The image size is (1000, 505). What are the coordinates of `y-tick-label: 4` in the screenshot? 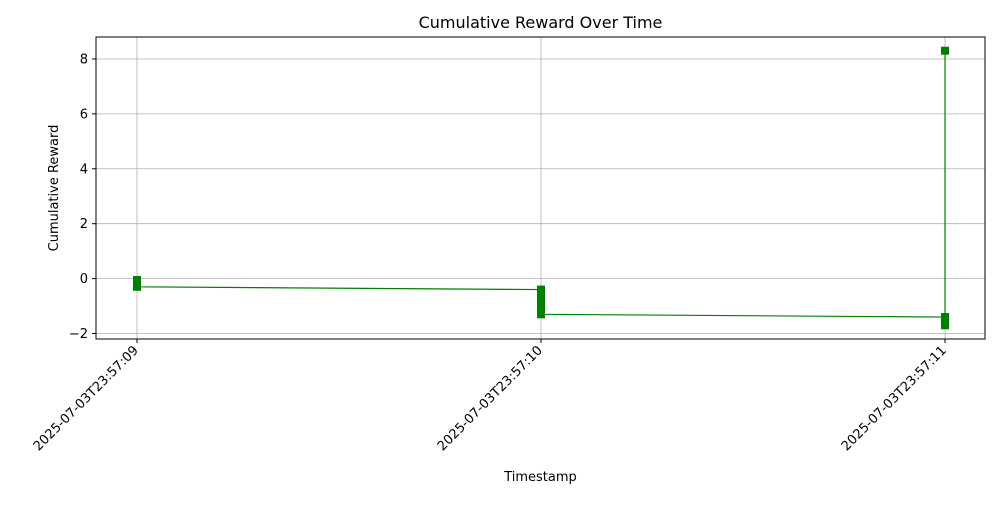 It's located at (84, 169).